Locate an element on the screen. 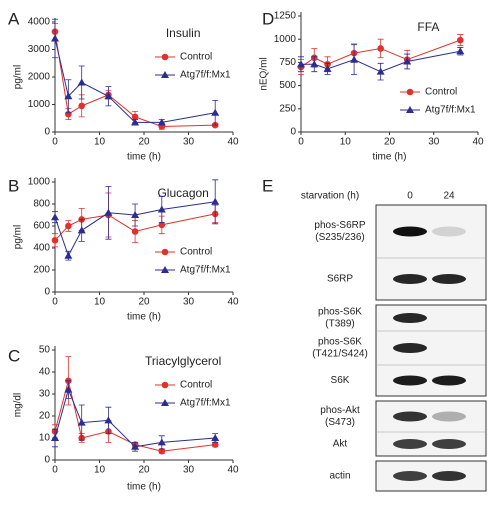  blot-column: 24 is located at coordinates (449, 196).